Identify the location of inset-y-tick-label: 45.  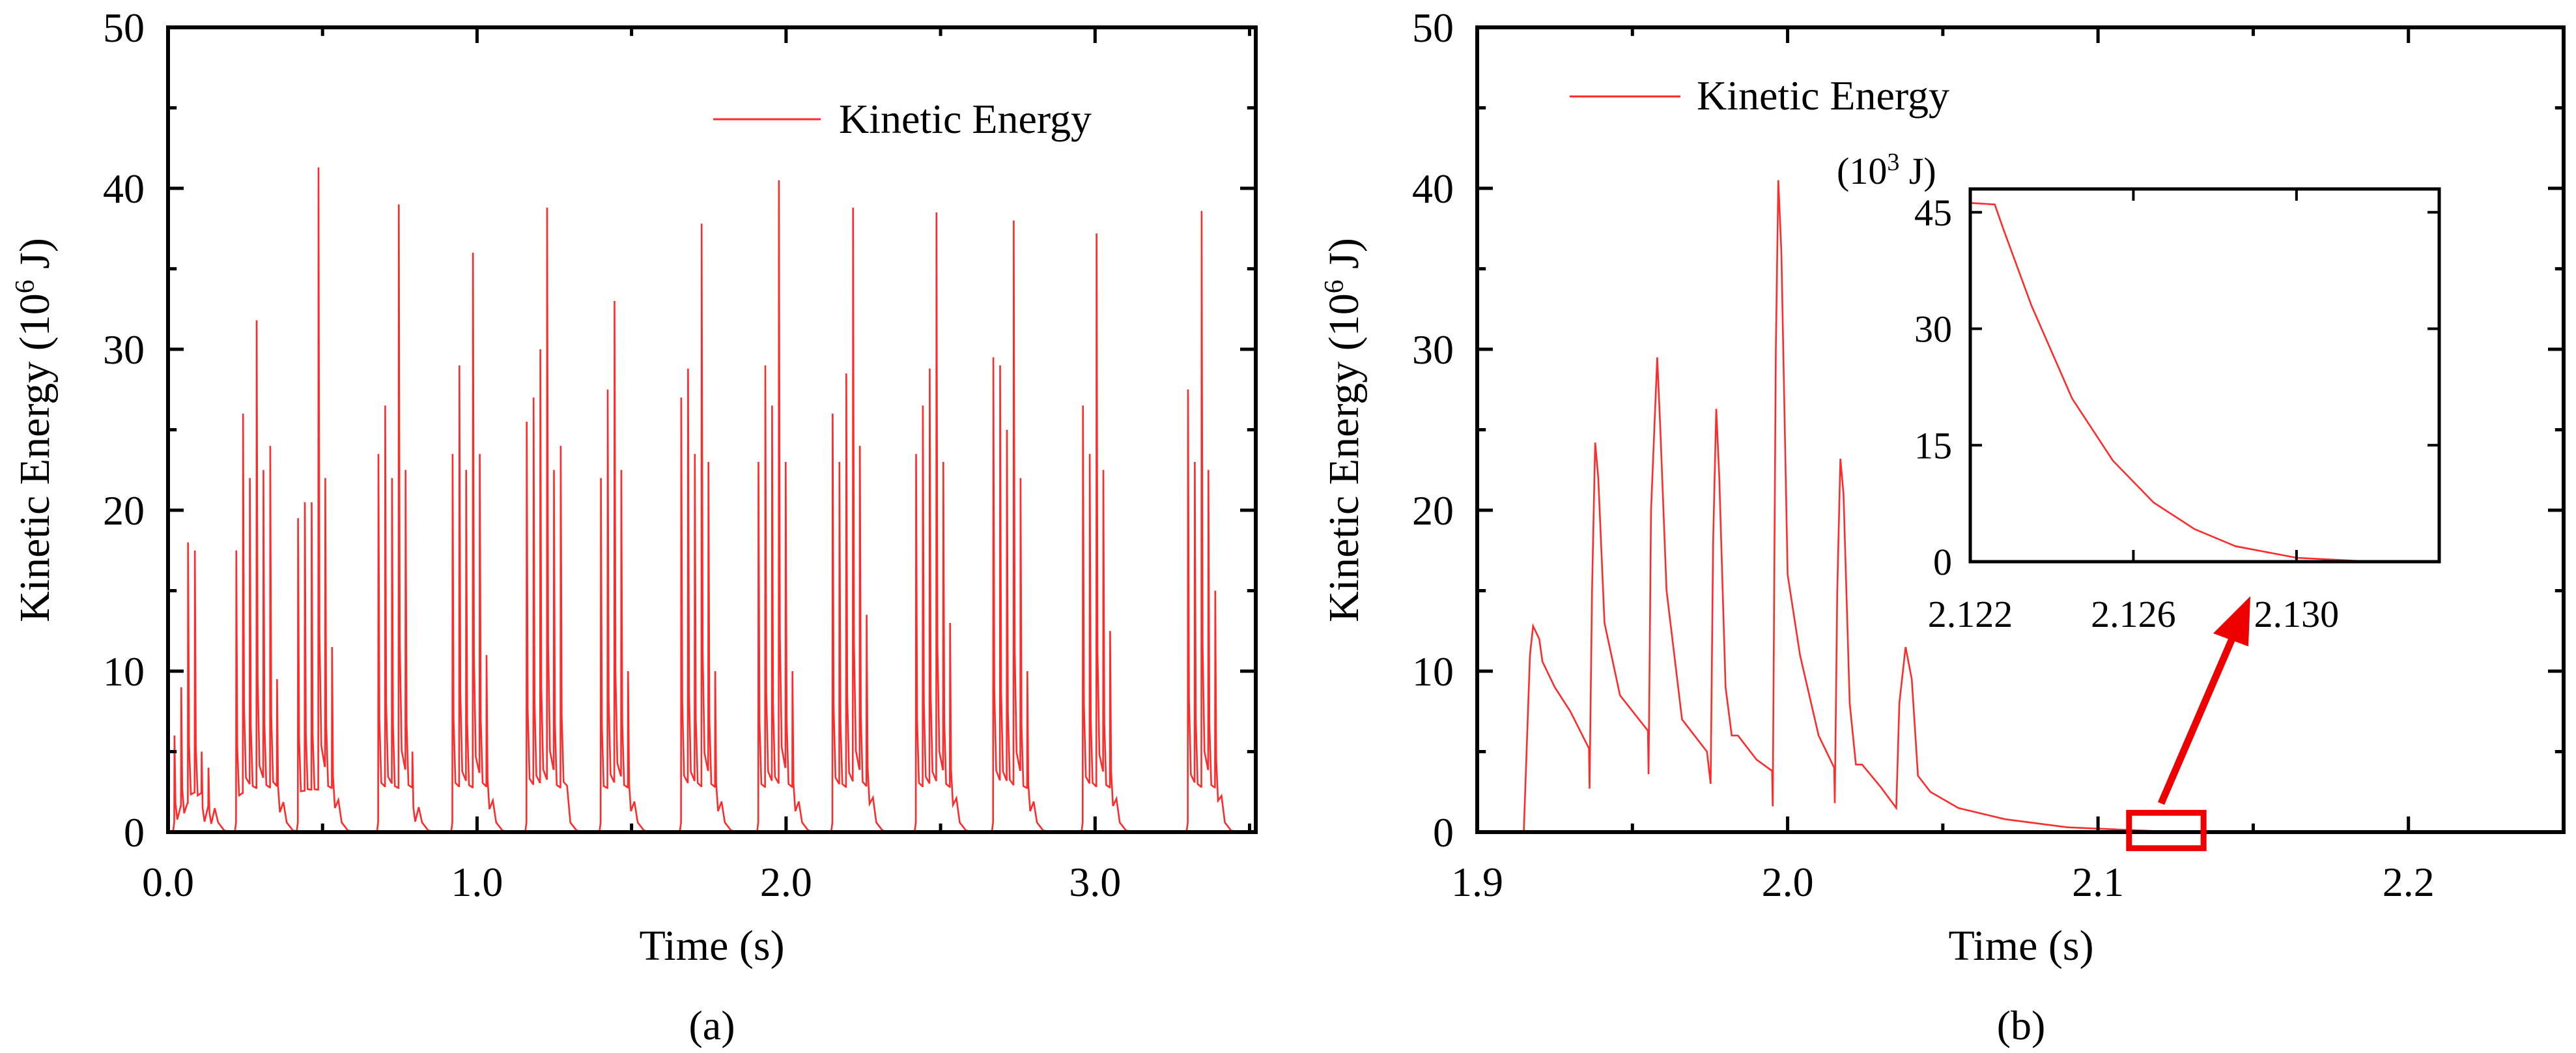
(1933, 213).